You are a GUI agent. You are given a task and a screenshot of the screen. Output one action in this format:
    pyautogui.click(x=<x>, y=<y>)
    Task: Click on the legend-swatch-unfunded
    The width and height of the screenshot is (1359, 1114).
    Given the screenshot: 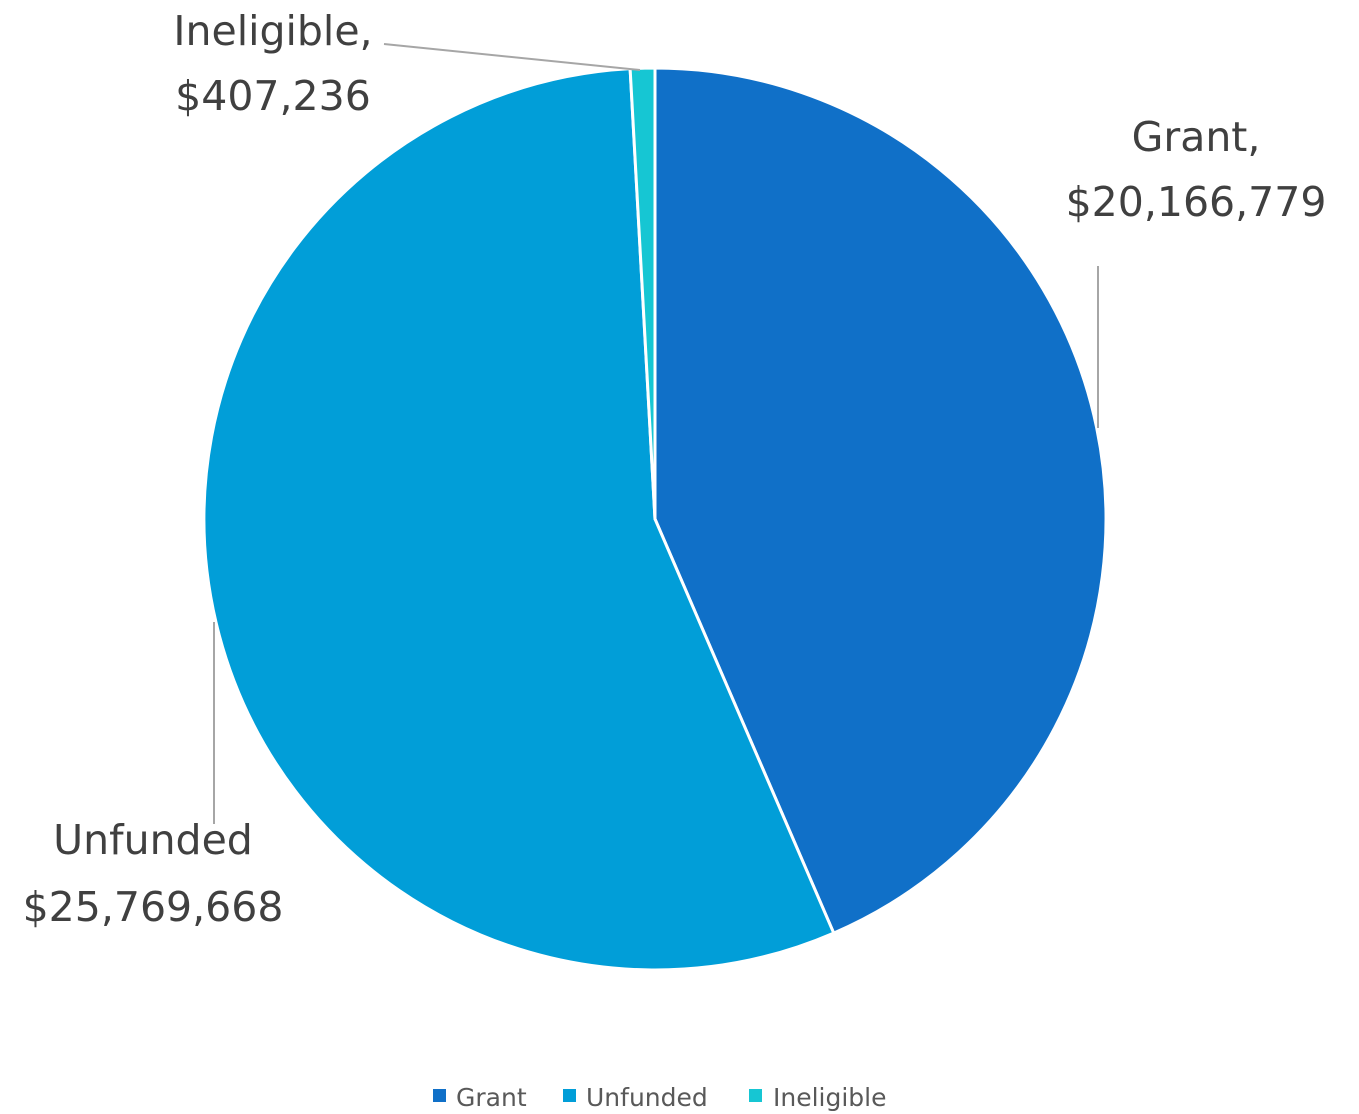 What is the action you would take?
    pyautogui.click(x=569, y=1095)
    